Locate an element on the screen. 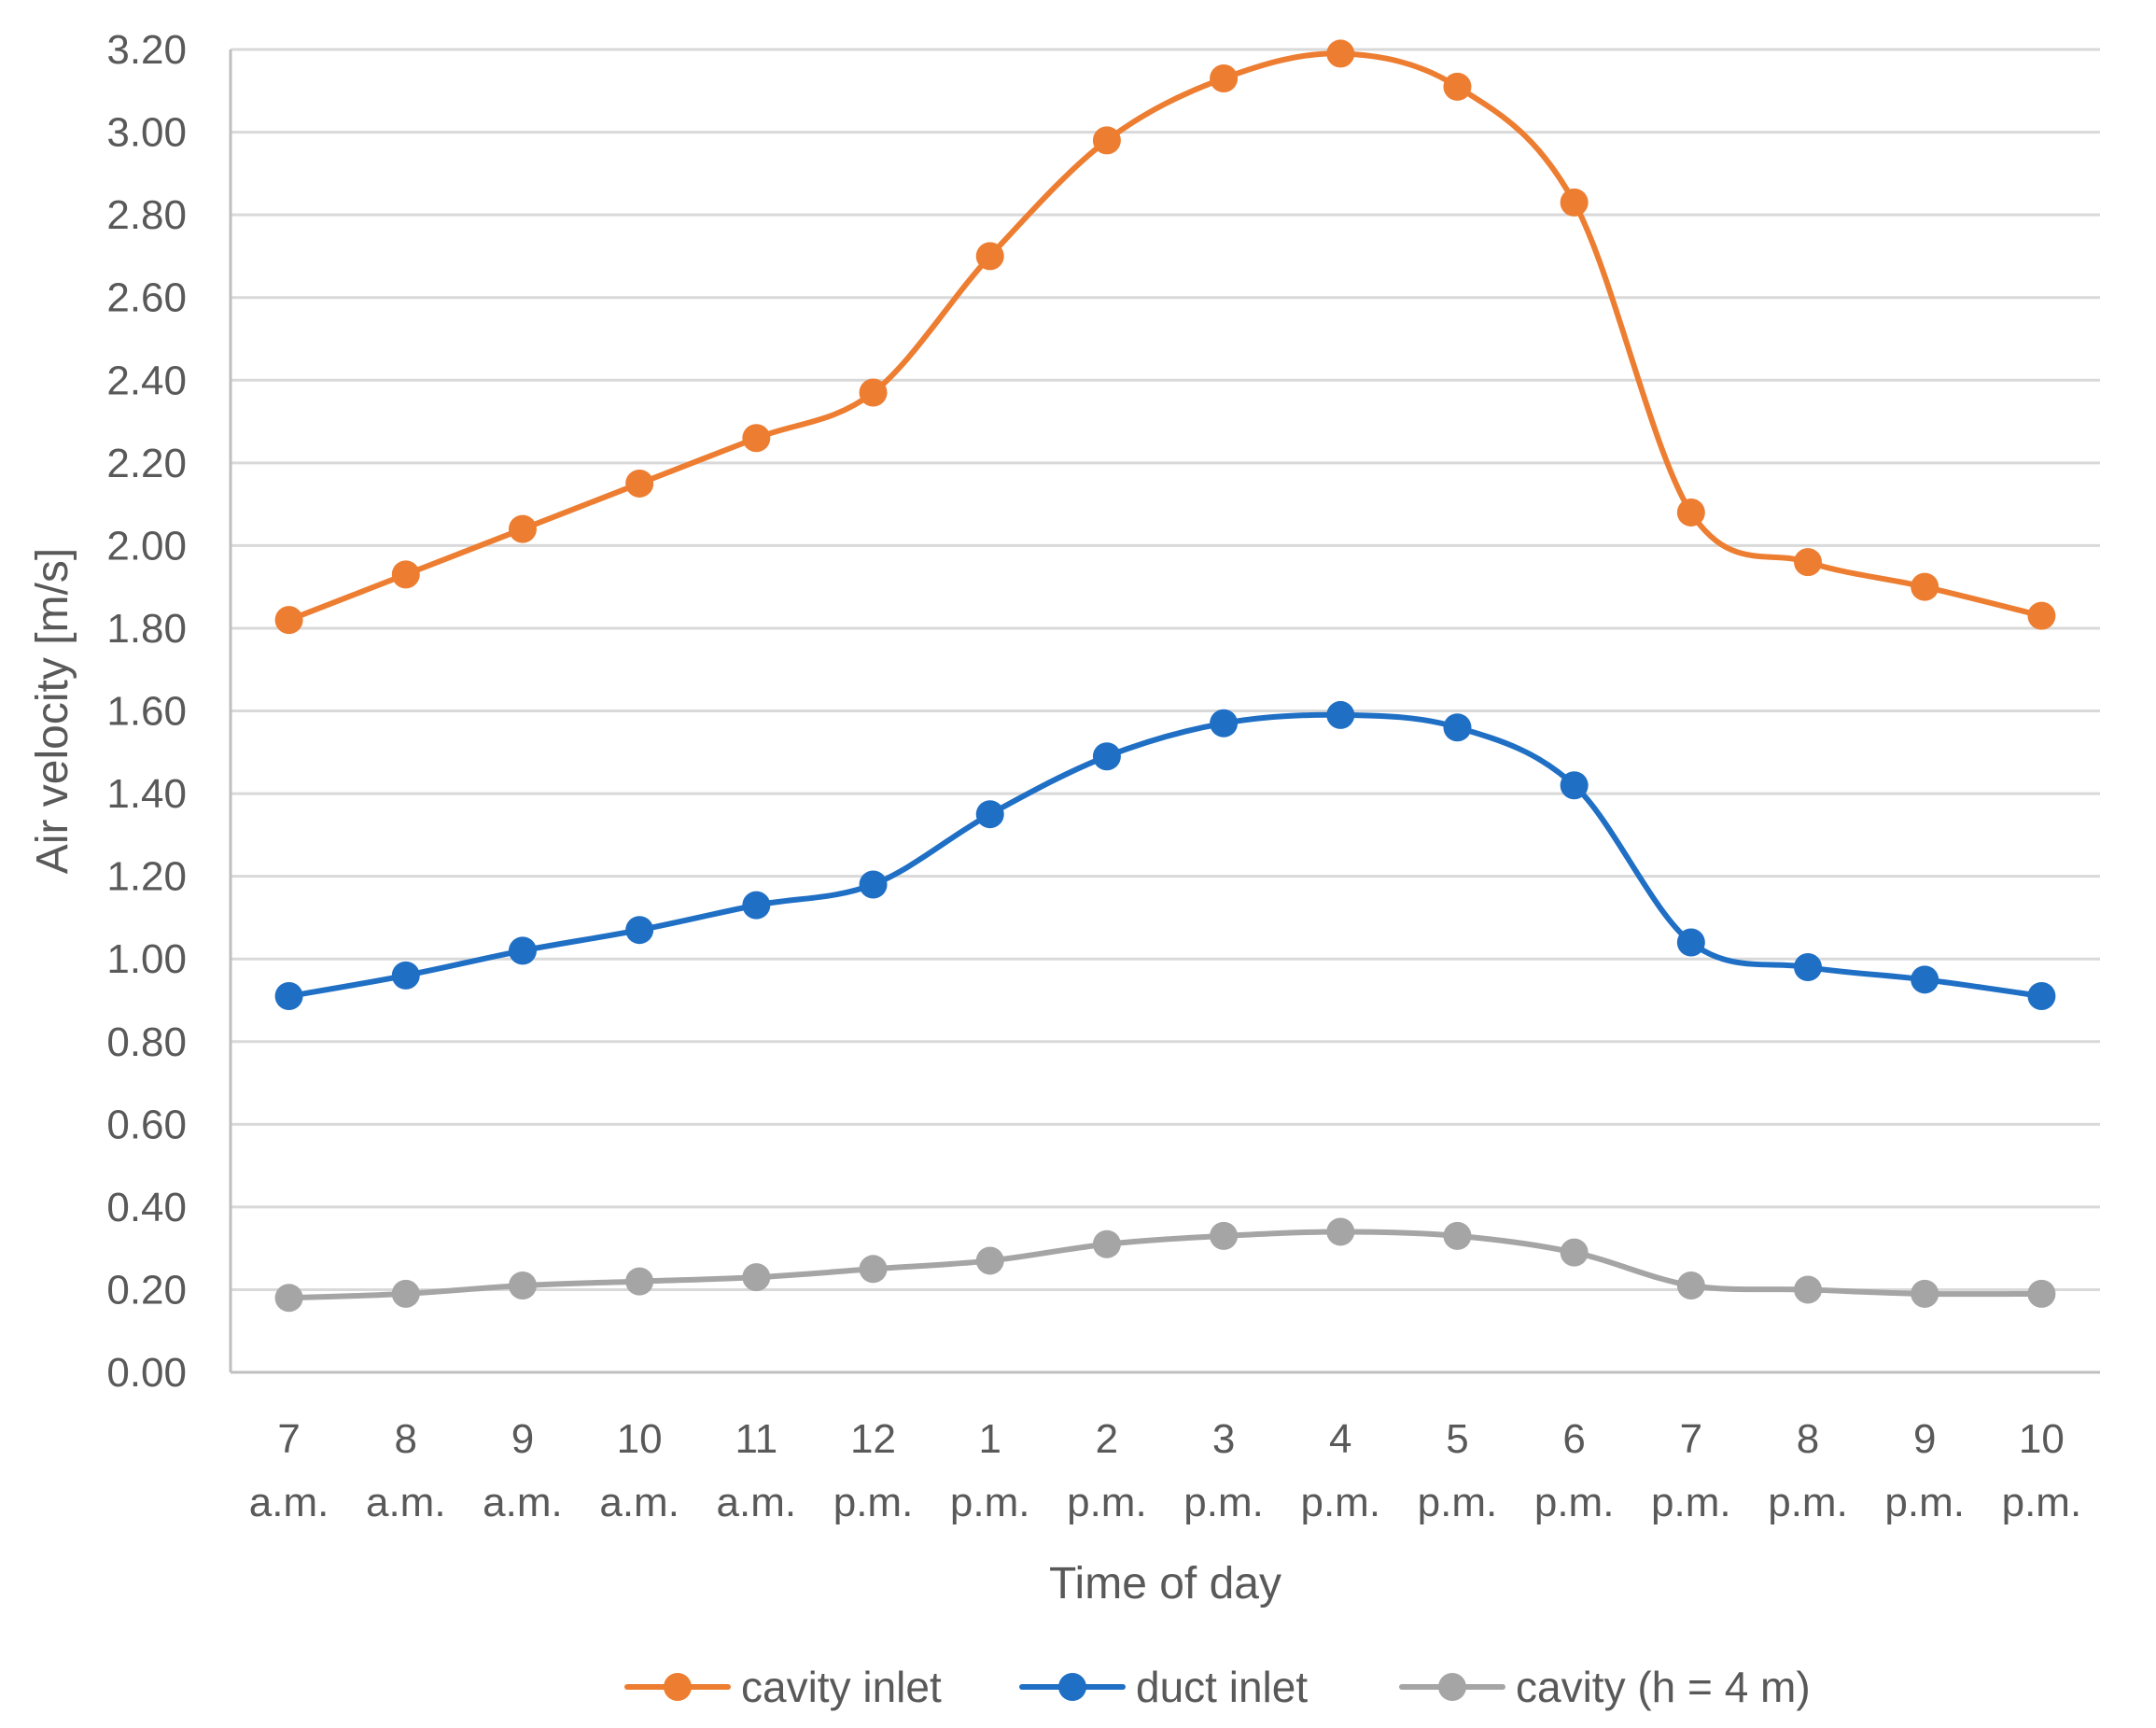 This screenshot has height=1728, width=2156. y-axis-title: Air velocity [m/s] is located at coordinates (52, 711).